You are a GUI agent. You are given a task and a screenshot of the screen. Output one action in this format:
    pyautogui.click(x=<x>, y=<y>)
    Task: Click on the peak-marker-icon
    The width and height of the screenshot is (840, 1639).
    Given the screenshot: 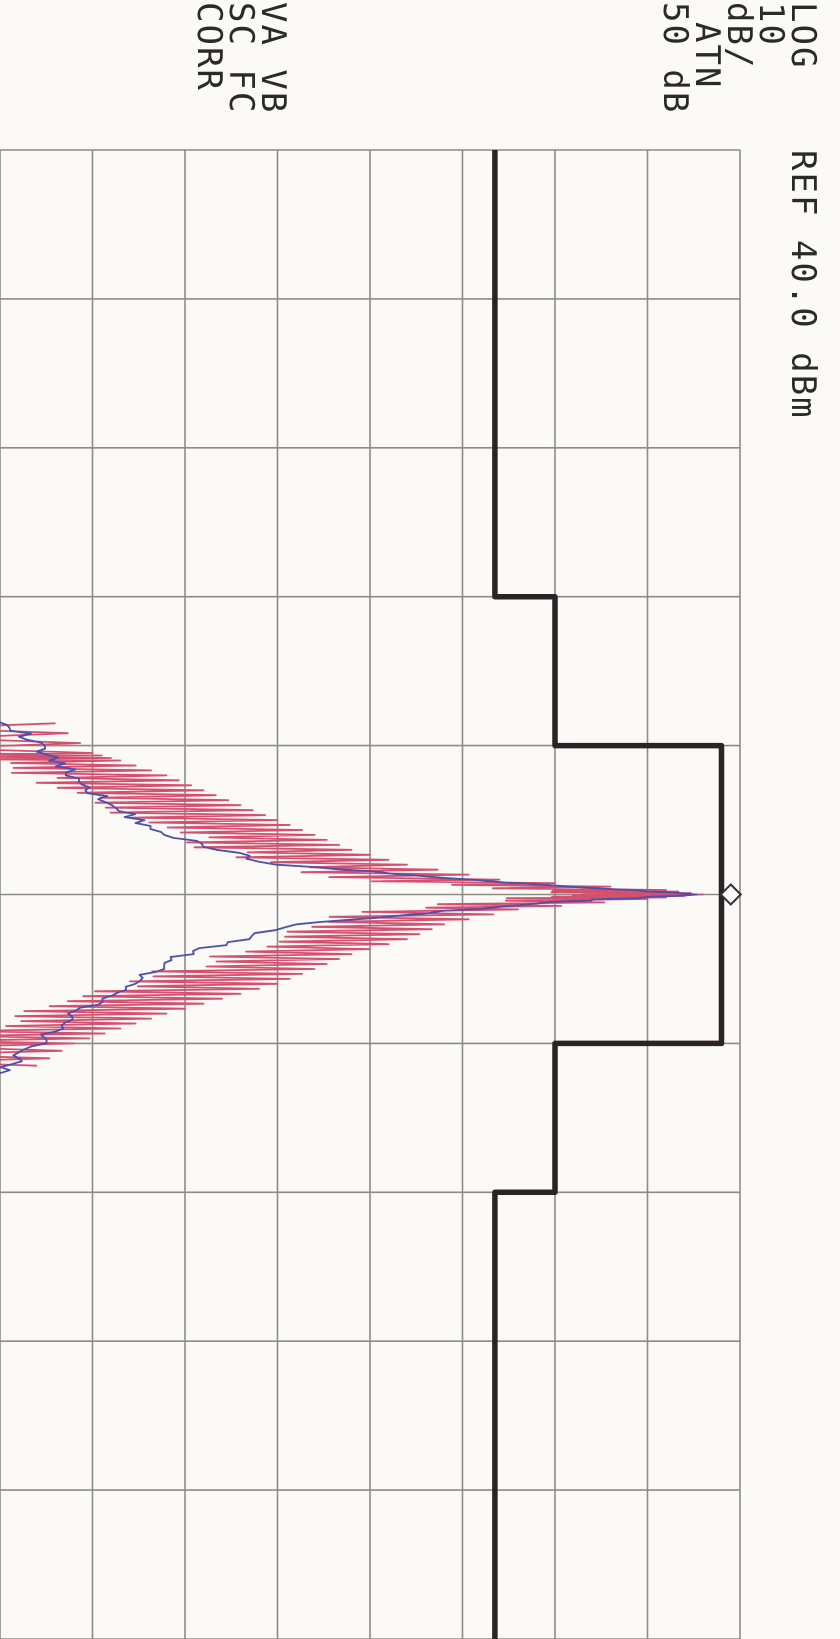 What is the action you would take?
    pyautogui.click(x=731, y=894)
    